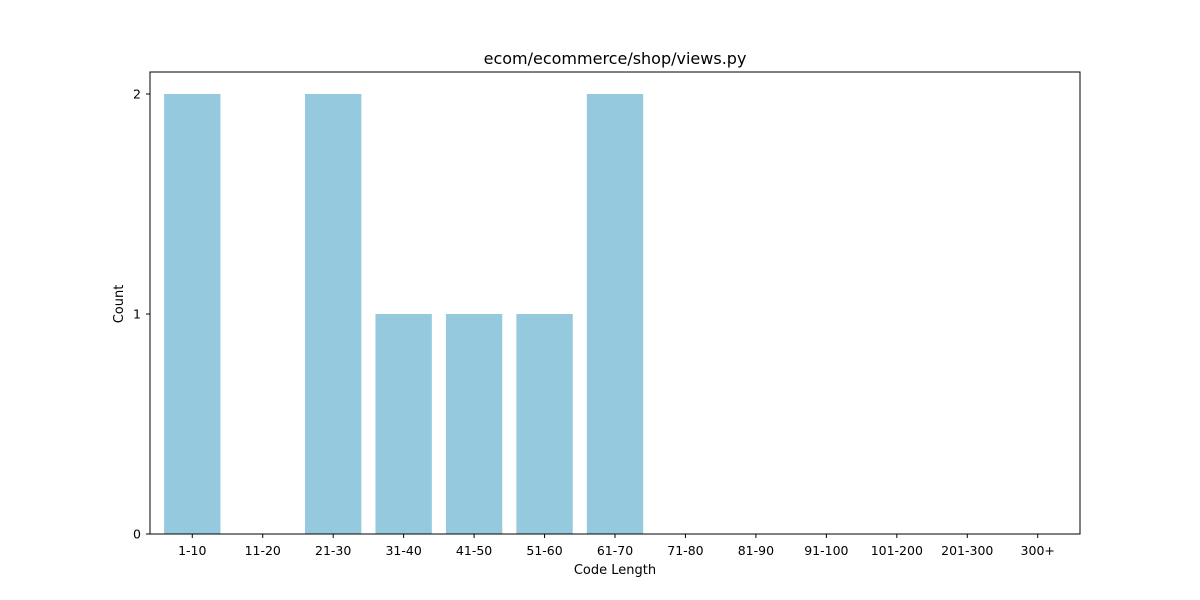 This screenshot has height=600, width=1200. What do you see at coordinates (333, 550) in the screenshot?
I see `x-tick-label: 21-30` at bounding box center [333, 550].